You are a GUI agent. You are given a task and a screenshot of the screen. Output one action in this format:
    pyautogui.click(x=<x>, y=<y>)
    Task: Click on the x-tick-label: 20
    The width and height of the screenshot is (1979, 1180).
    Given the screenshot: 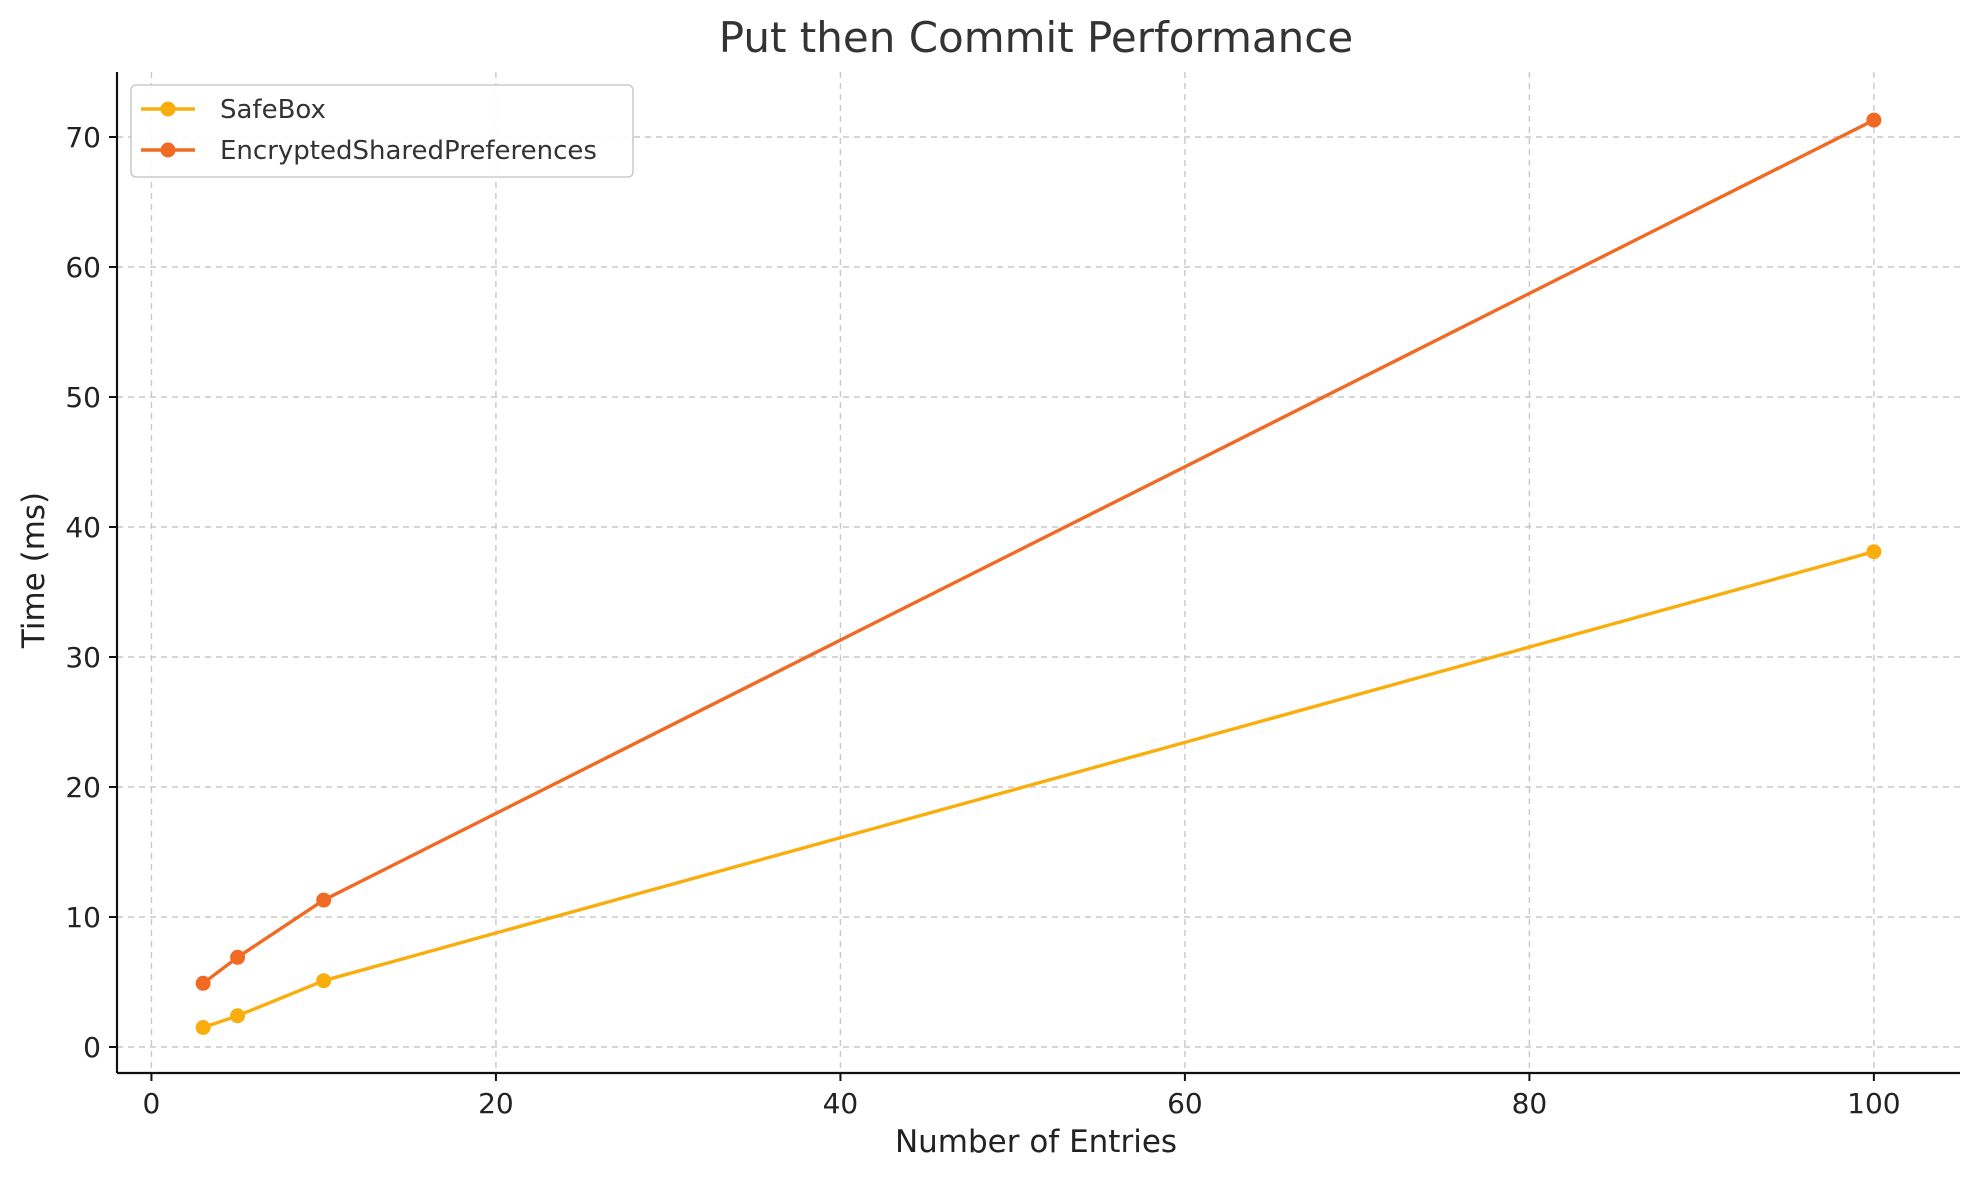 What is the action you would take?
    pyautogui.click(x=496, y=1103)
    